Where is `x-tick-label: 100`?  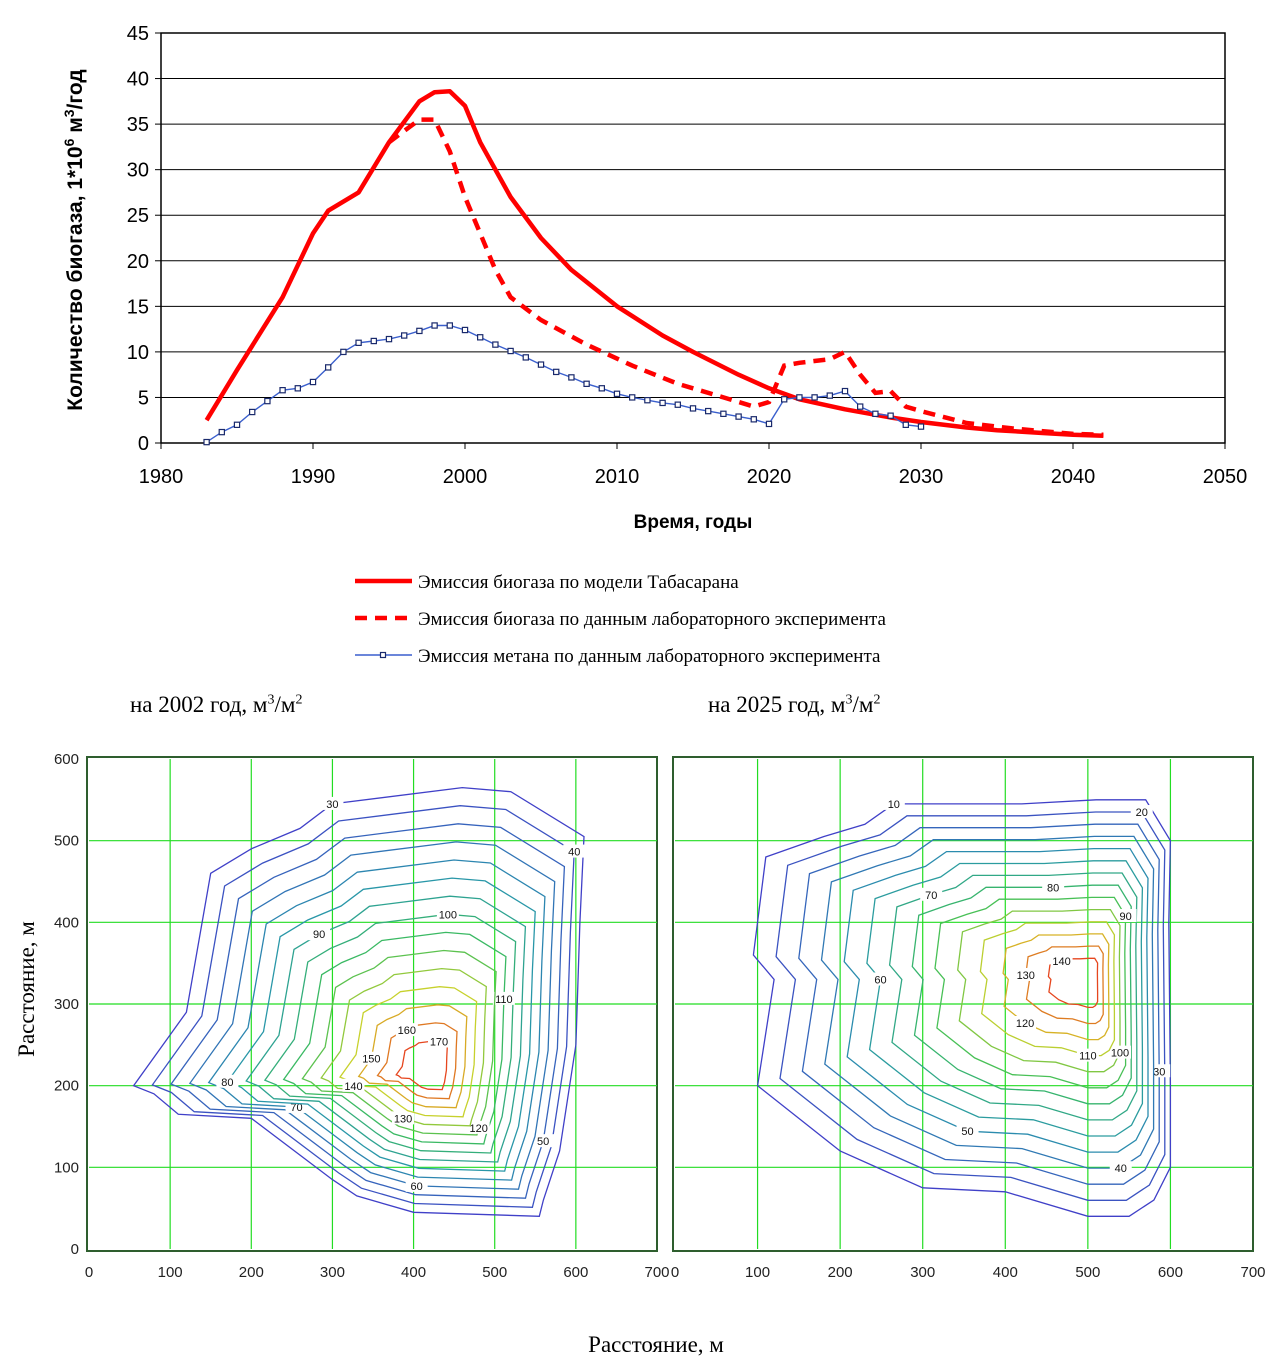
x-tick-label: 100 is located at coordinates (170, 1272).